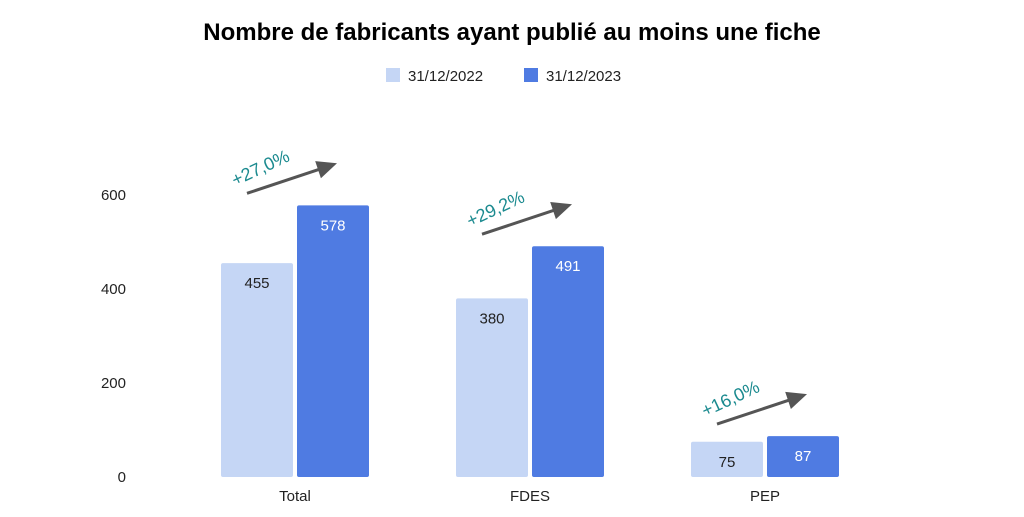 The width and height of the screenshot is (1024, 517). I want to click on x-axis: Total FDES PEP, so click(529, 496).